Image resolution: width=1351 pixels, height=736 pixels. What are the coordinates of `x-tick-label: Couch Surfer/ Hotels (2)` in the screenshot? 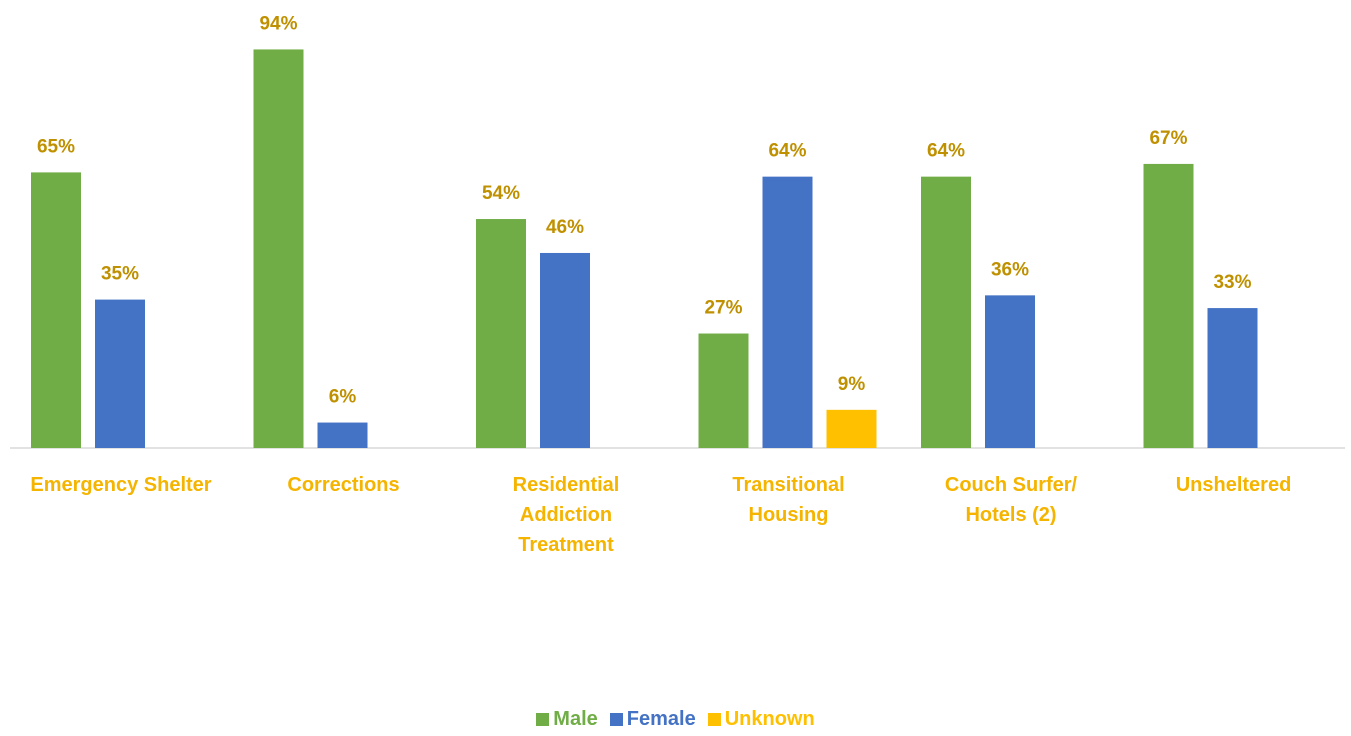 It's located at (1011, 500).